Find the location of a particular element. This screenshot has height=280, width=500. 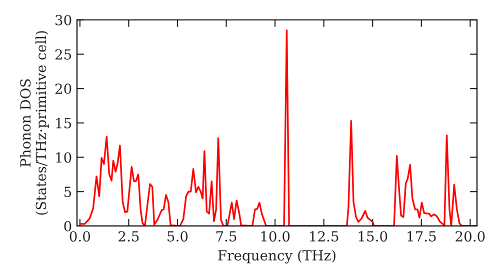

x-tick-label: 20.0 is located at coordinates (470, 236).